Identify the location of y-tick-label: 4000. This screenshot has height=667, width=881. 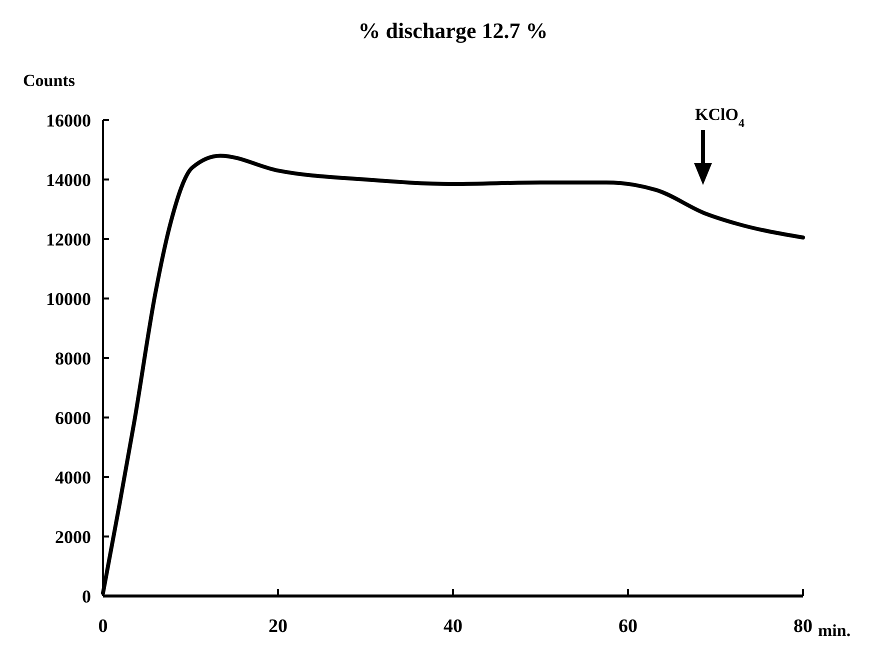
(73, 477).